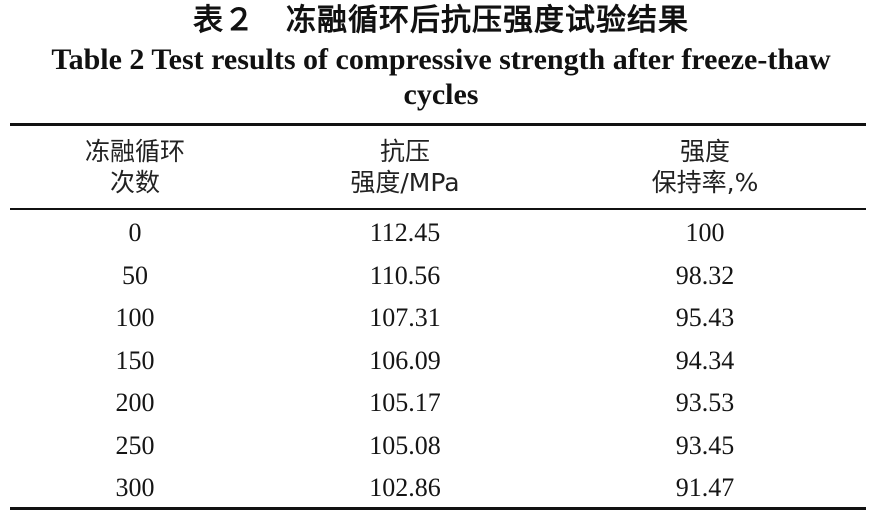  What do you see at coordinates (404, 151) in the screenshot?
I see `header-line: 抗压` at bounding box center [404, 151].